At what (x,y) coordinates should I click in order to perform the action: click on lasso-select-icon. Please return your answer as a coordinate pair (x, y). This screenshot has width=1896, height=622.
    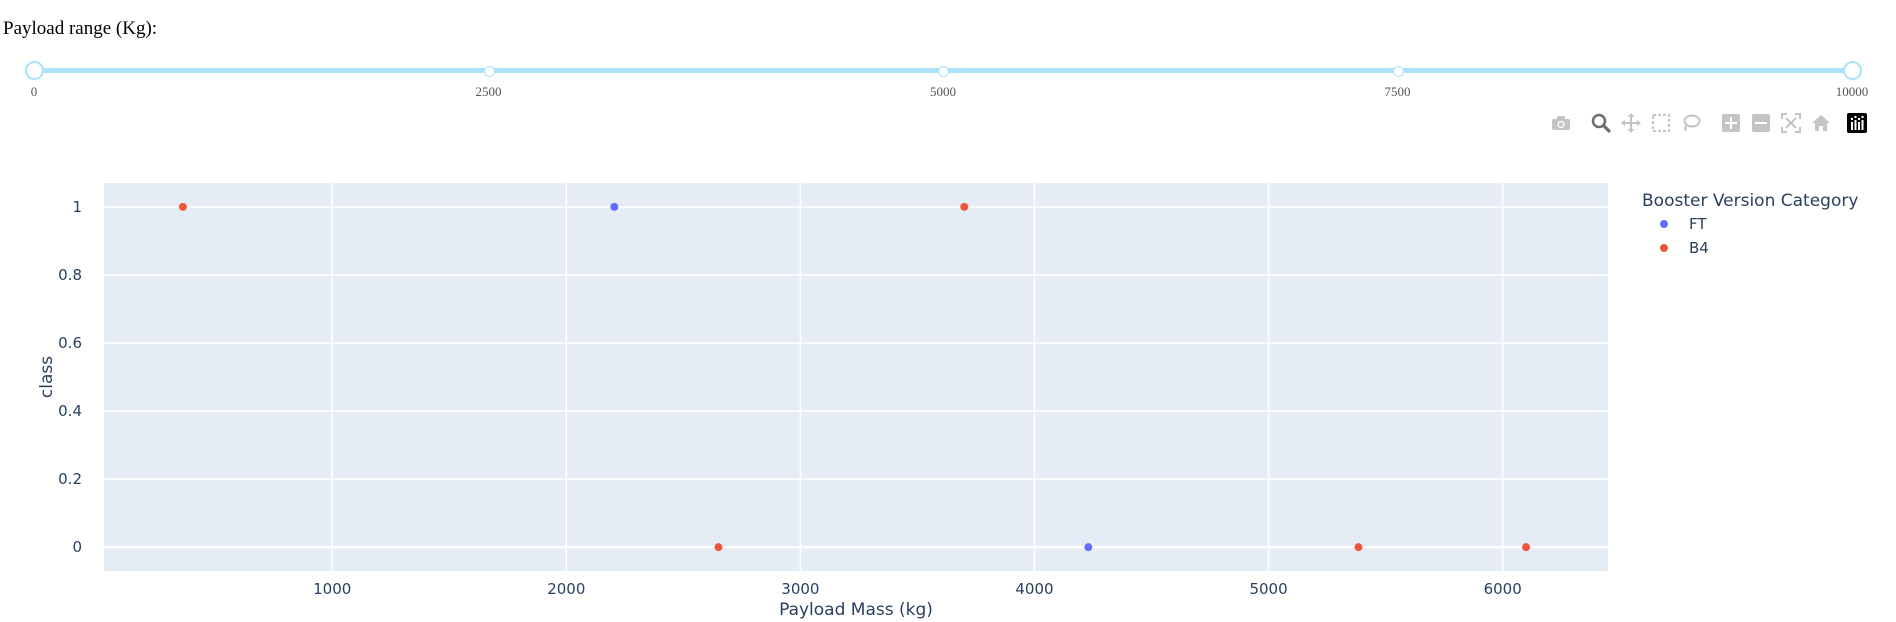
    Looking at the image, I should click on (1691, 123).